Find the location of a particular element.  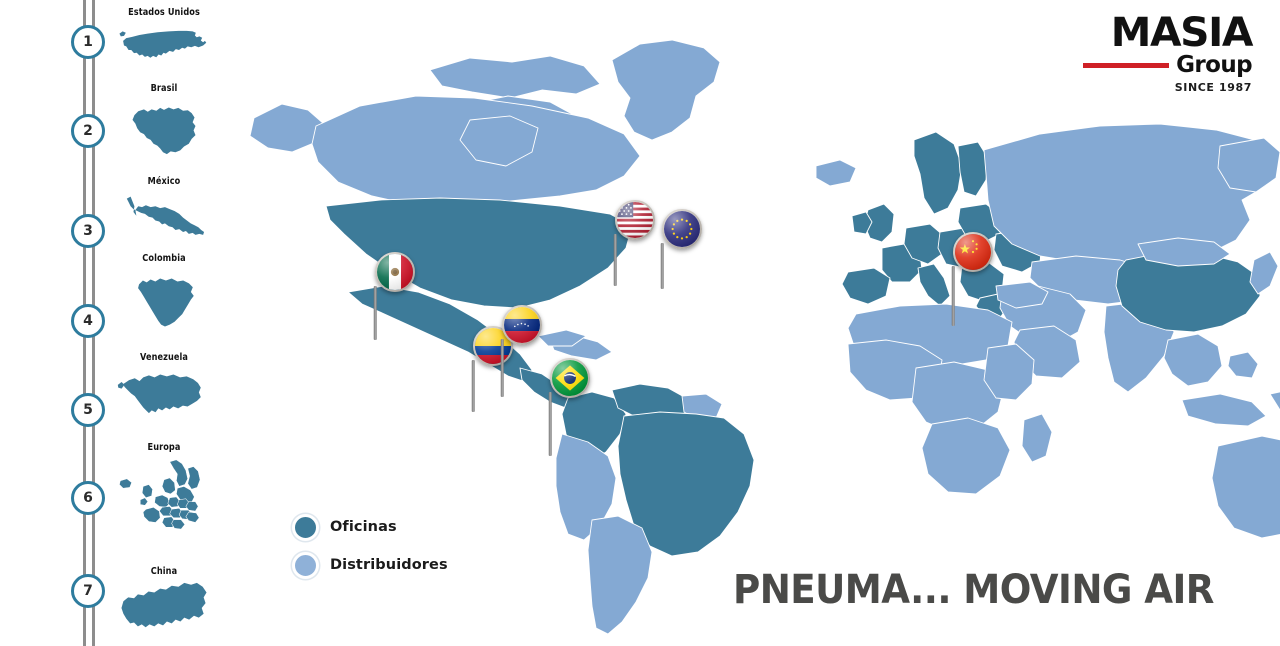

region-iberia is located at coordinates (866, 286).